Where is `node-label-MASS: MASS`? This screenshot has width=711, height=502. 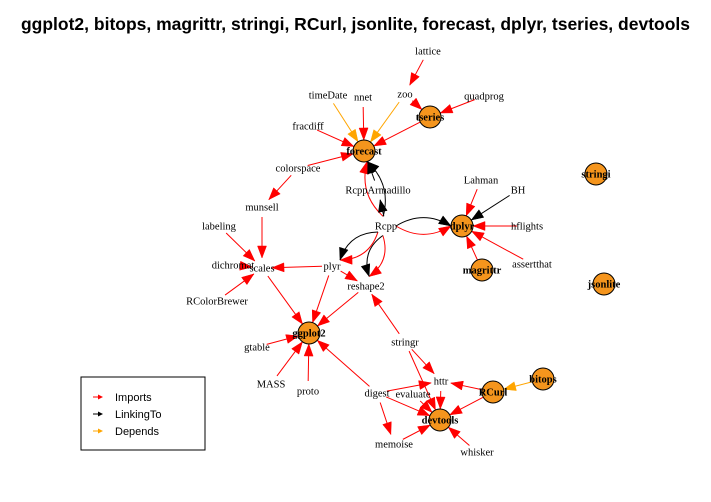
node-label-MASS: MASS is located at coordinates (271, 385).